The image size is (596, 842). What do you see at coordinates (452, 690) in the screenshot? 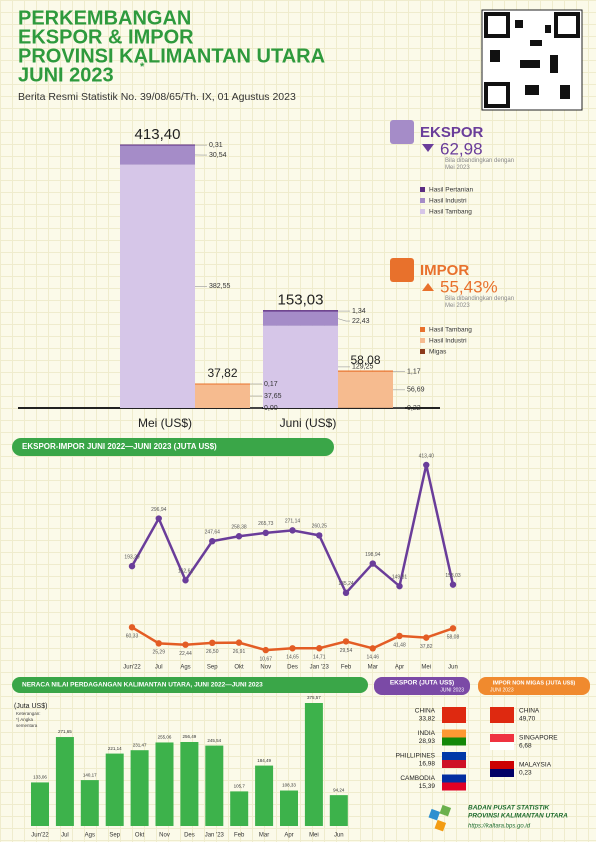
I see `panel-period: JUNI 2023` at bounding box center [452, 690].